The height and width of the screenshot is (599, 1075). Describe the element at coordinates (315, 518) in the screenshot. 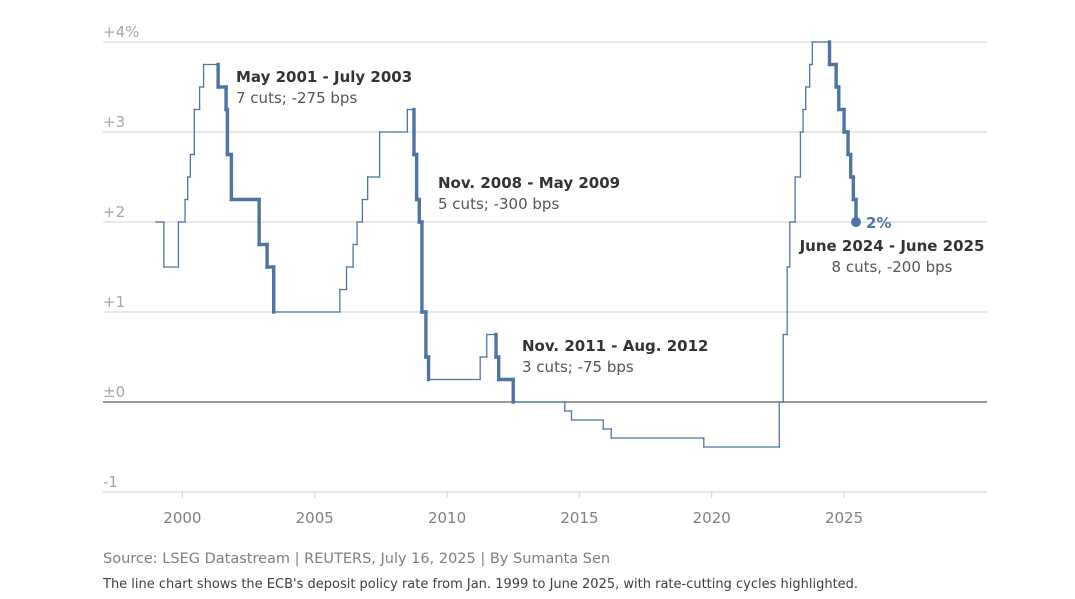

I see `x-tick-label: 2005` at that location.